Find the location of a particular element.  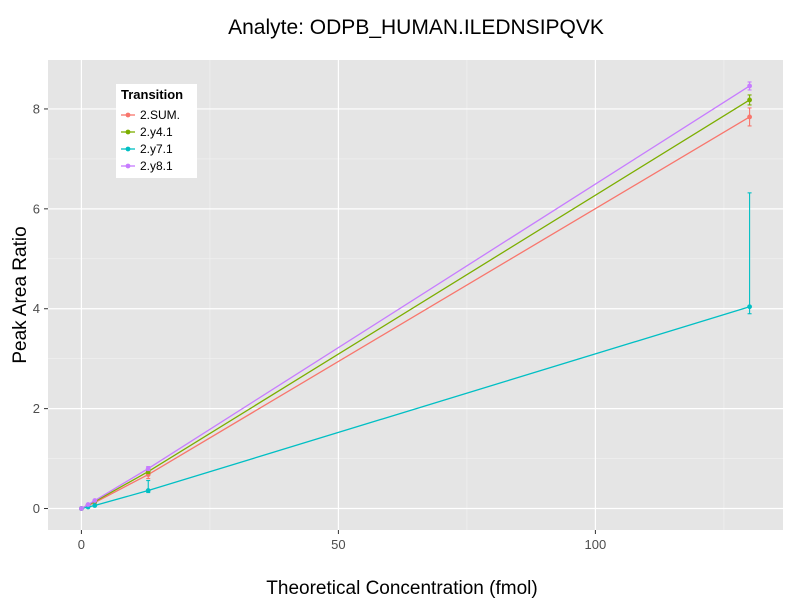

legend-item-2-y4-1: 2.y4.1 is located at coordinates (147, 132).